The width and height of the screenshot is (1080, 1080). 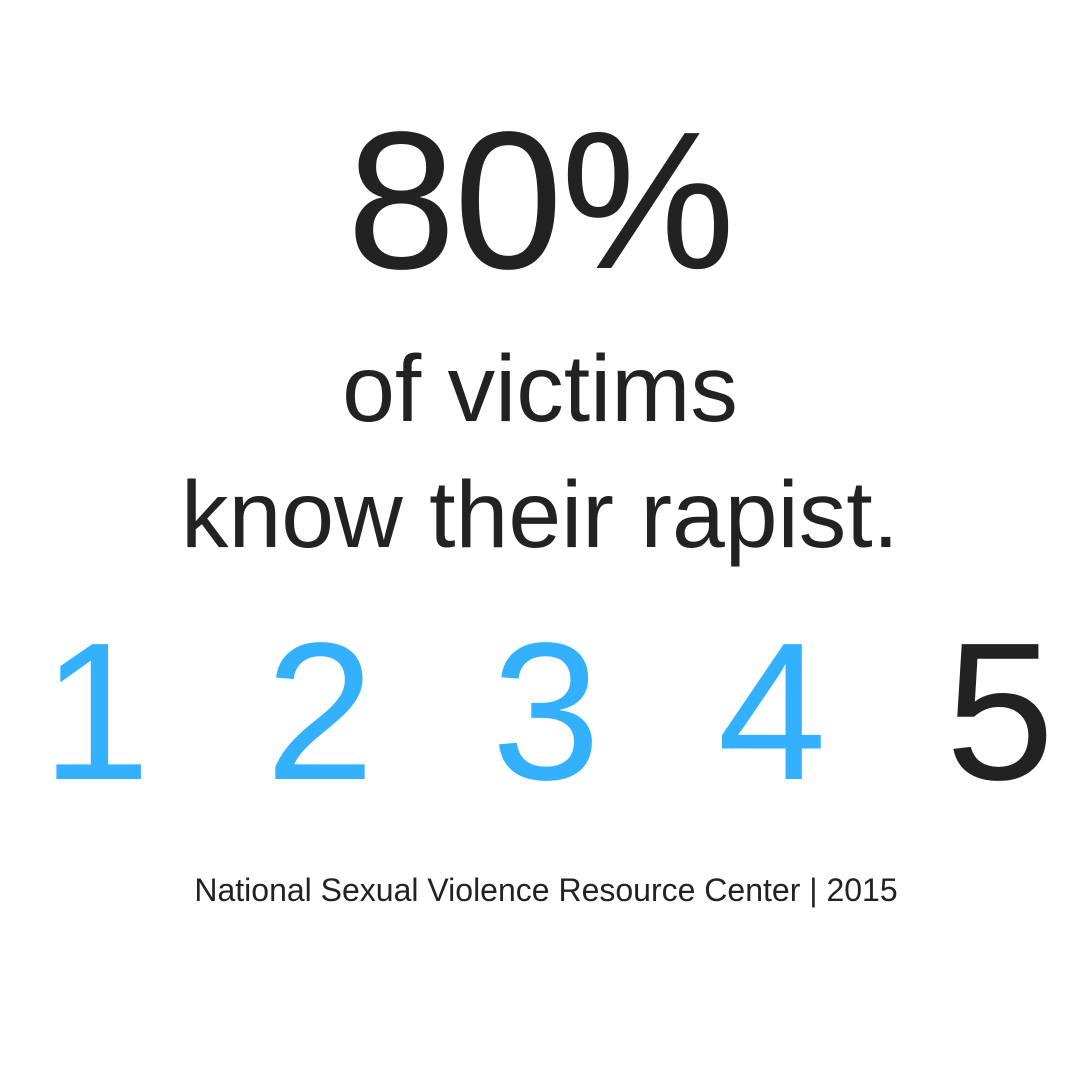 I want to click on digit-3: 3, so click(x=546, y=711).